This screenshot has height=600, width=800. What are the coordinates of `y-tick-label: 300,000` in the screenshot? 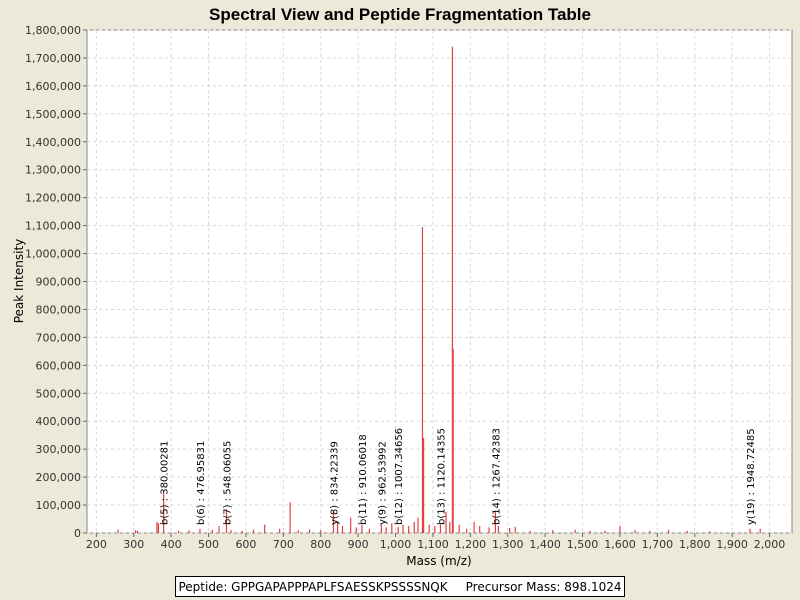 It's located at (59, 449).